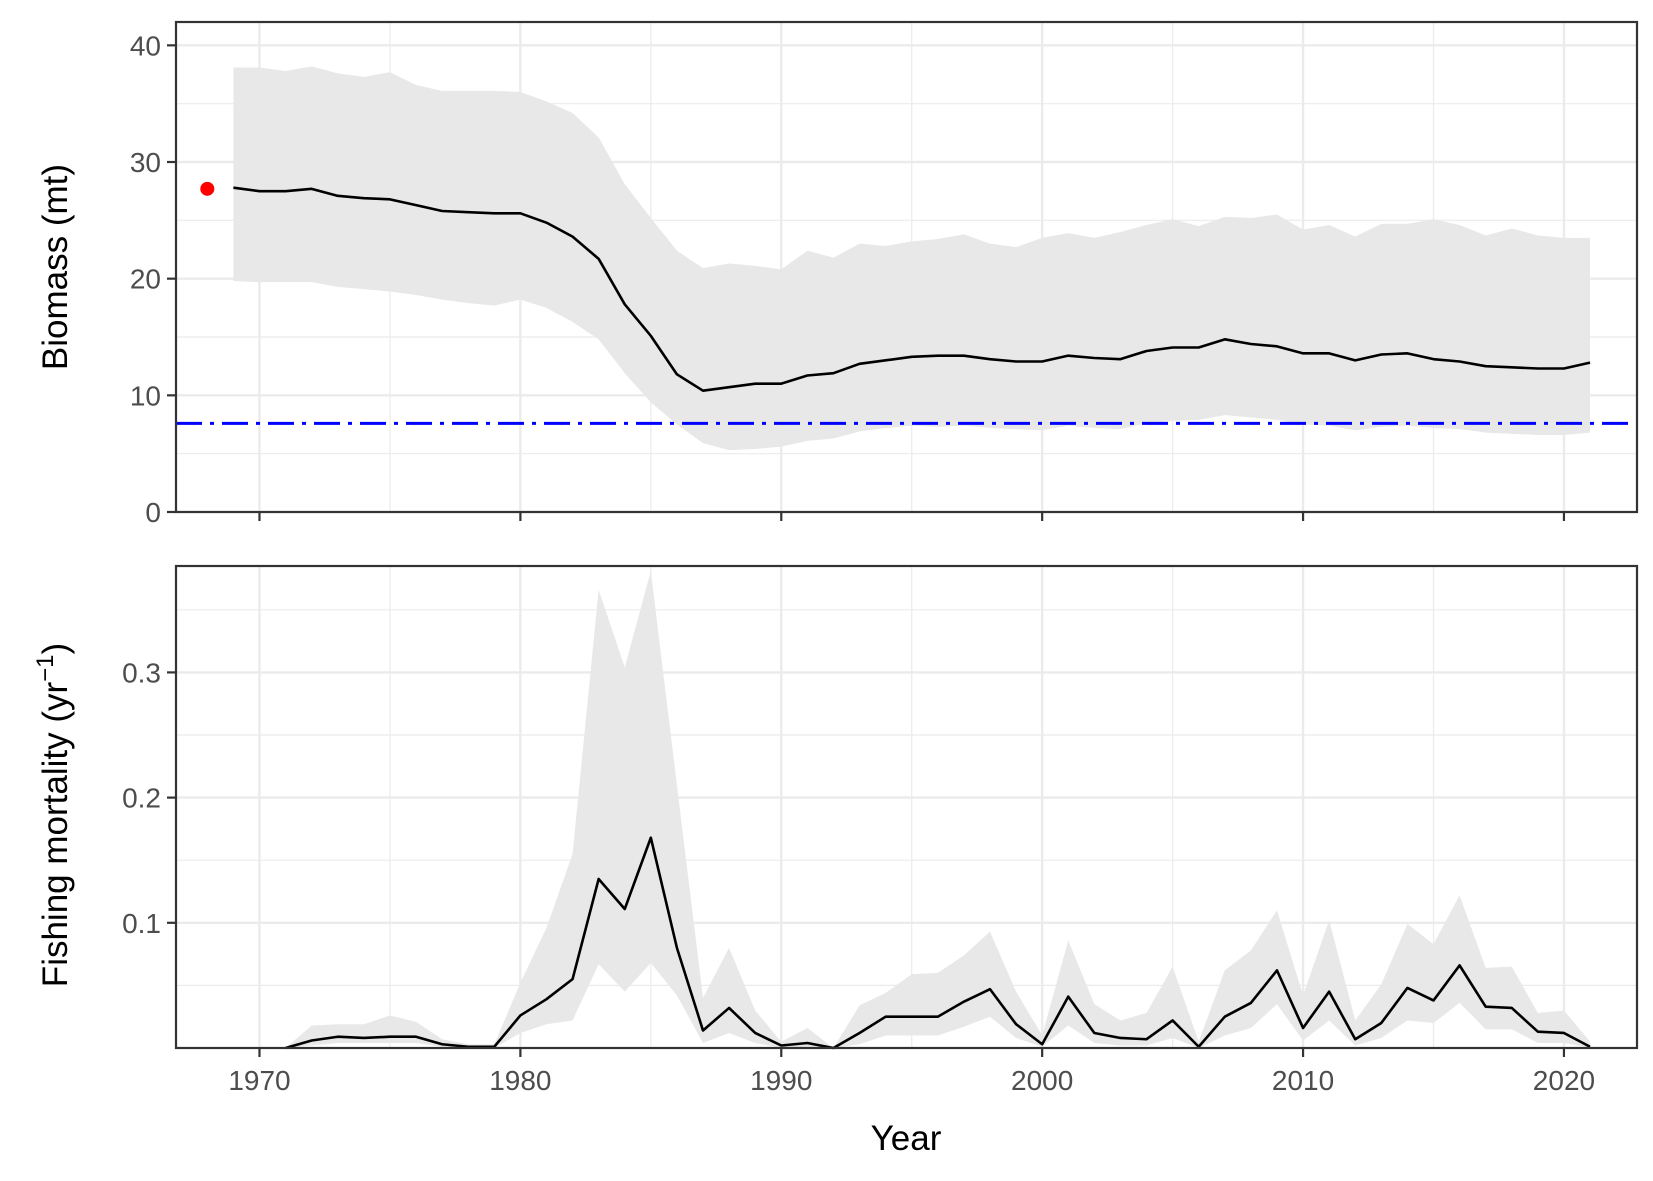  Describe the element at coordinates (55, 697) in the screenshot. I see `mortality-y-axis-title-unit: yr` at that location.